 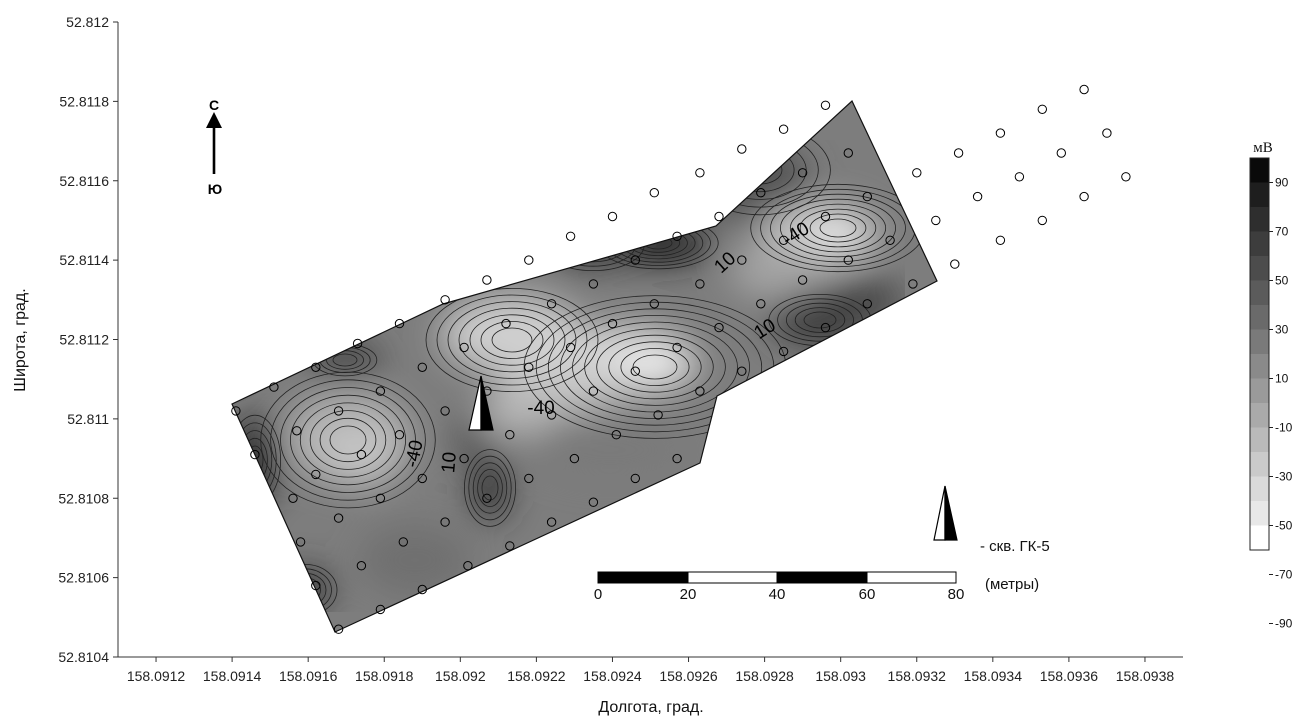 I want to click on legend-label: 90, so click(x=1282, y=183).